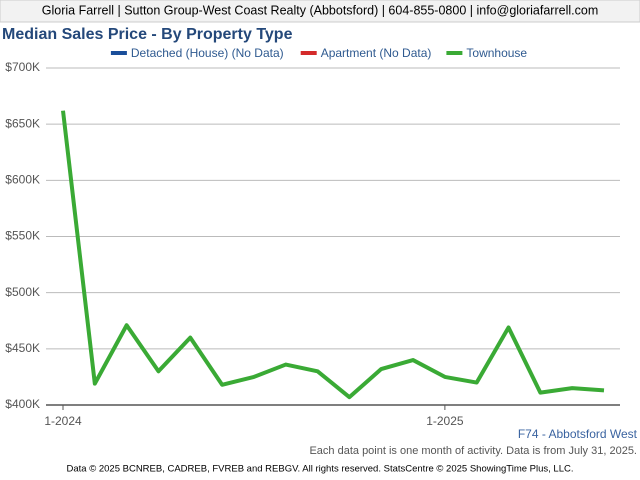 This screenshot has height=480, width=640. I want to click on y-tick-label: $400K, so click(22, 404).